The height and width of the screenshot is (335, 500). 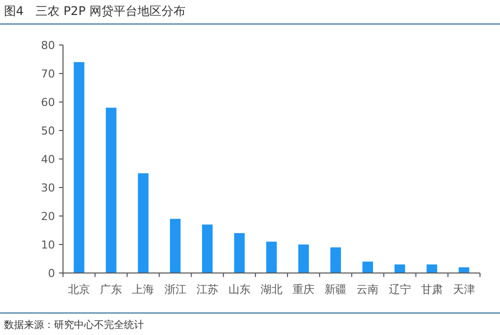 I want to click on y-tick-label: 20, so click(x=48, y=216).